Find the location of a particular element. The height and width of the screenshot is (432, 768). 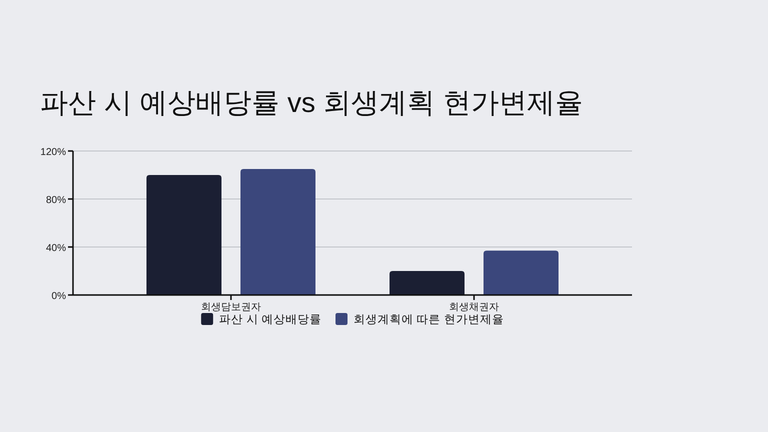

y-tick-label: 80% is located at coordinates (56, 200).